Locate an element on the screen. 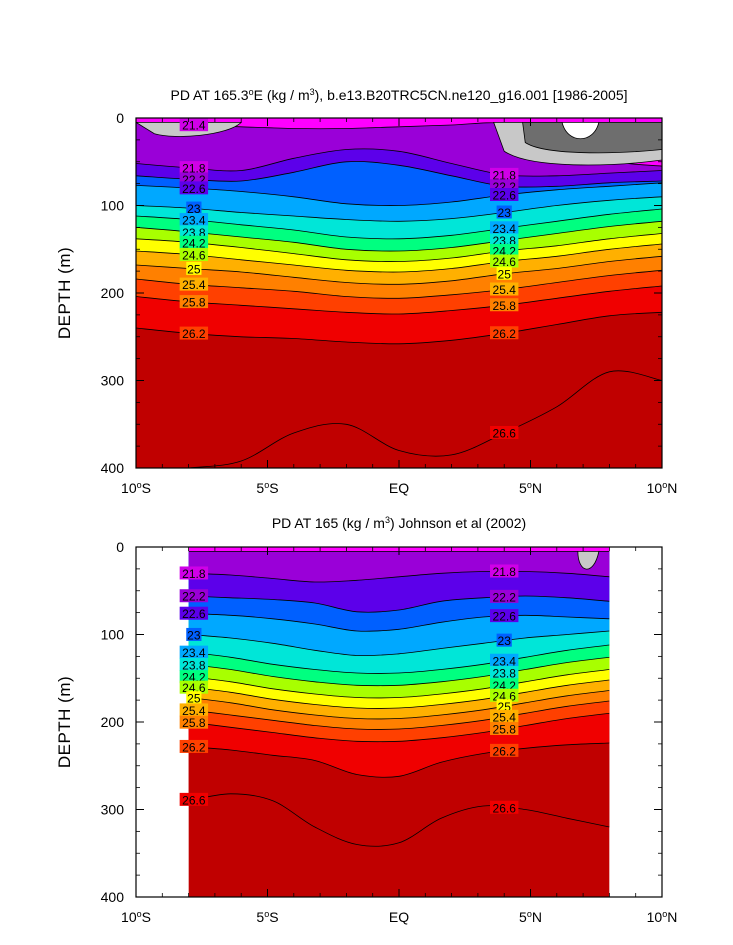  fill-region-low-density is located at coordinates (588, 560).